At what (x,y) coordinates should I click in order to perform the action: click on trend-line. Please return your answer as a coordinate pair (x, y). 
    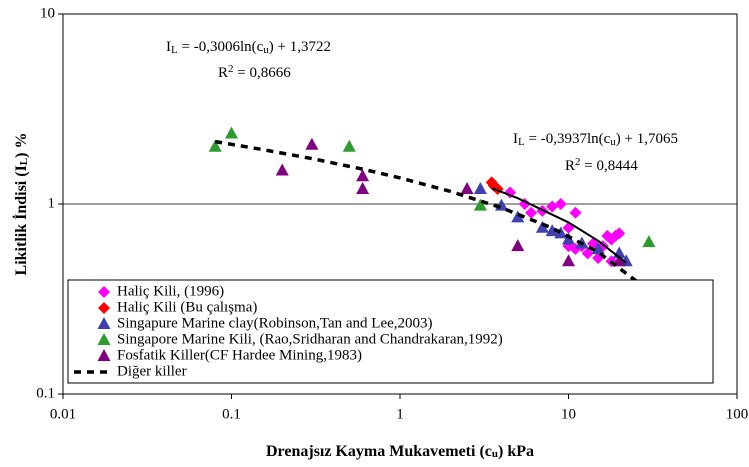
    Looking at the image, I should click on (559, 225).